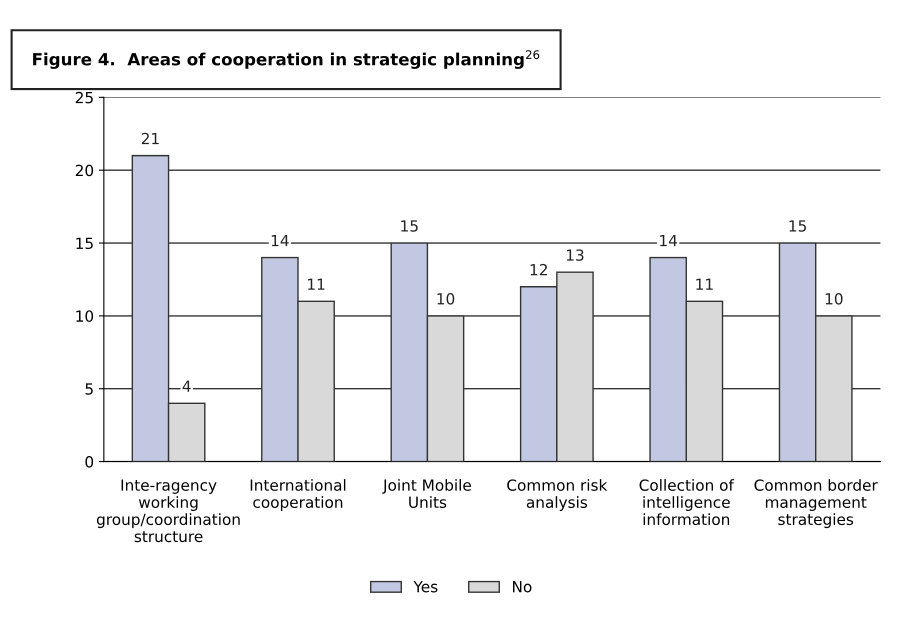 The width and height of the screenshot is (903, 628). I want to click on y-tick-label: 10, so click(85, 316).